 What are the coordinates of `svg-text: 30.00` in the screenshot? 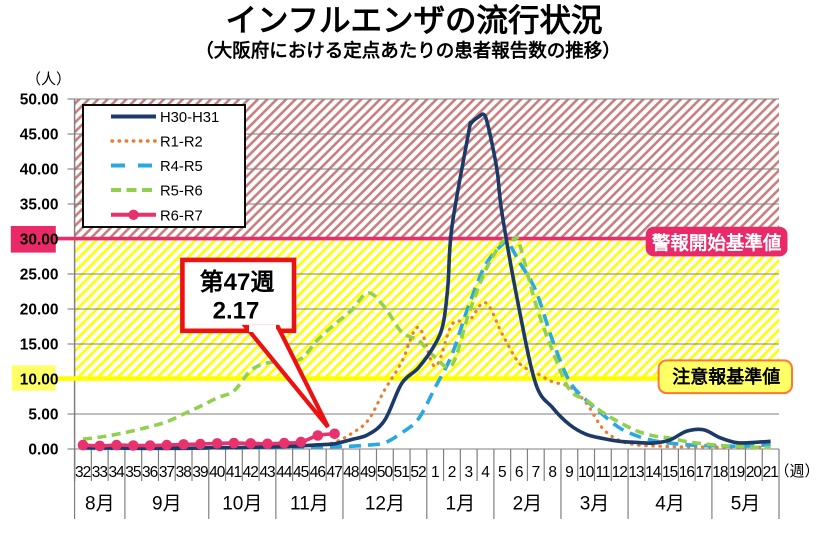 It's located at (39, 239).